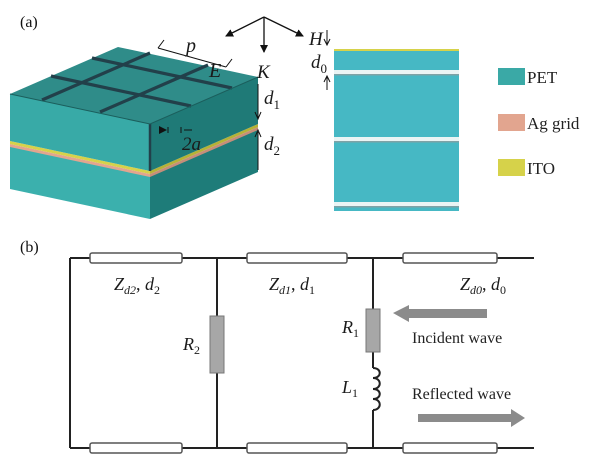  Describe the element at coordinates (191, 345) in the screenshot. I see `r2-label: R2` at that location.